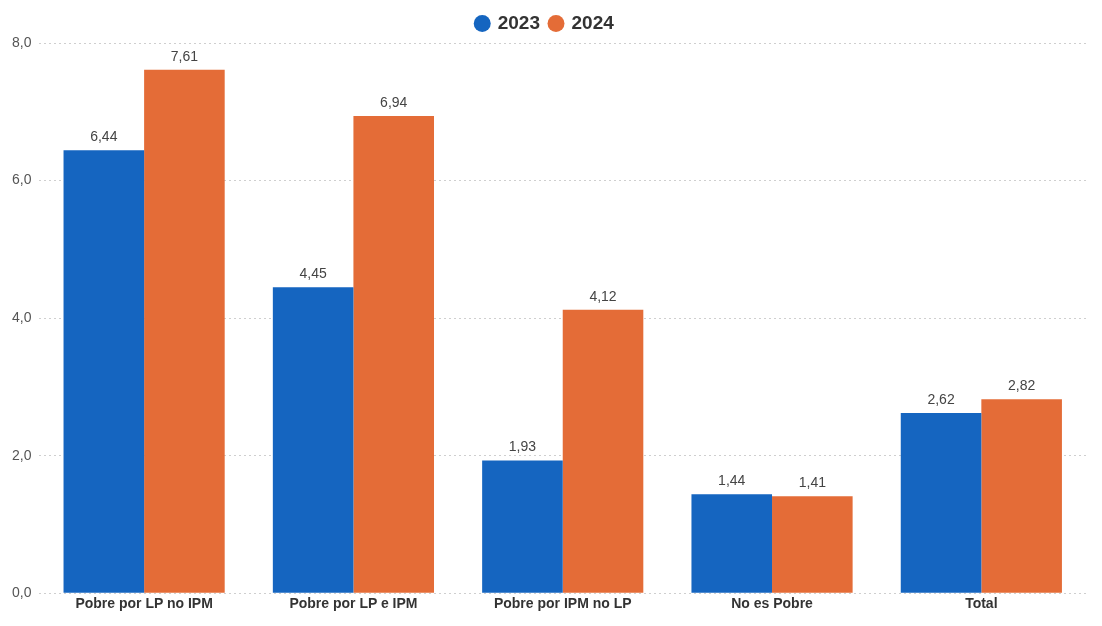 Image resolution: width=1102 pixels, height=626 pixels. I want to click on legend-label: 2023, so click(519, 22).